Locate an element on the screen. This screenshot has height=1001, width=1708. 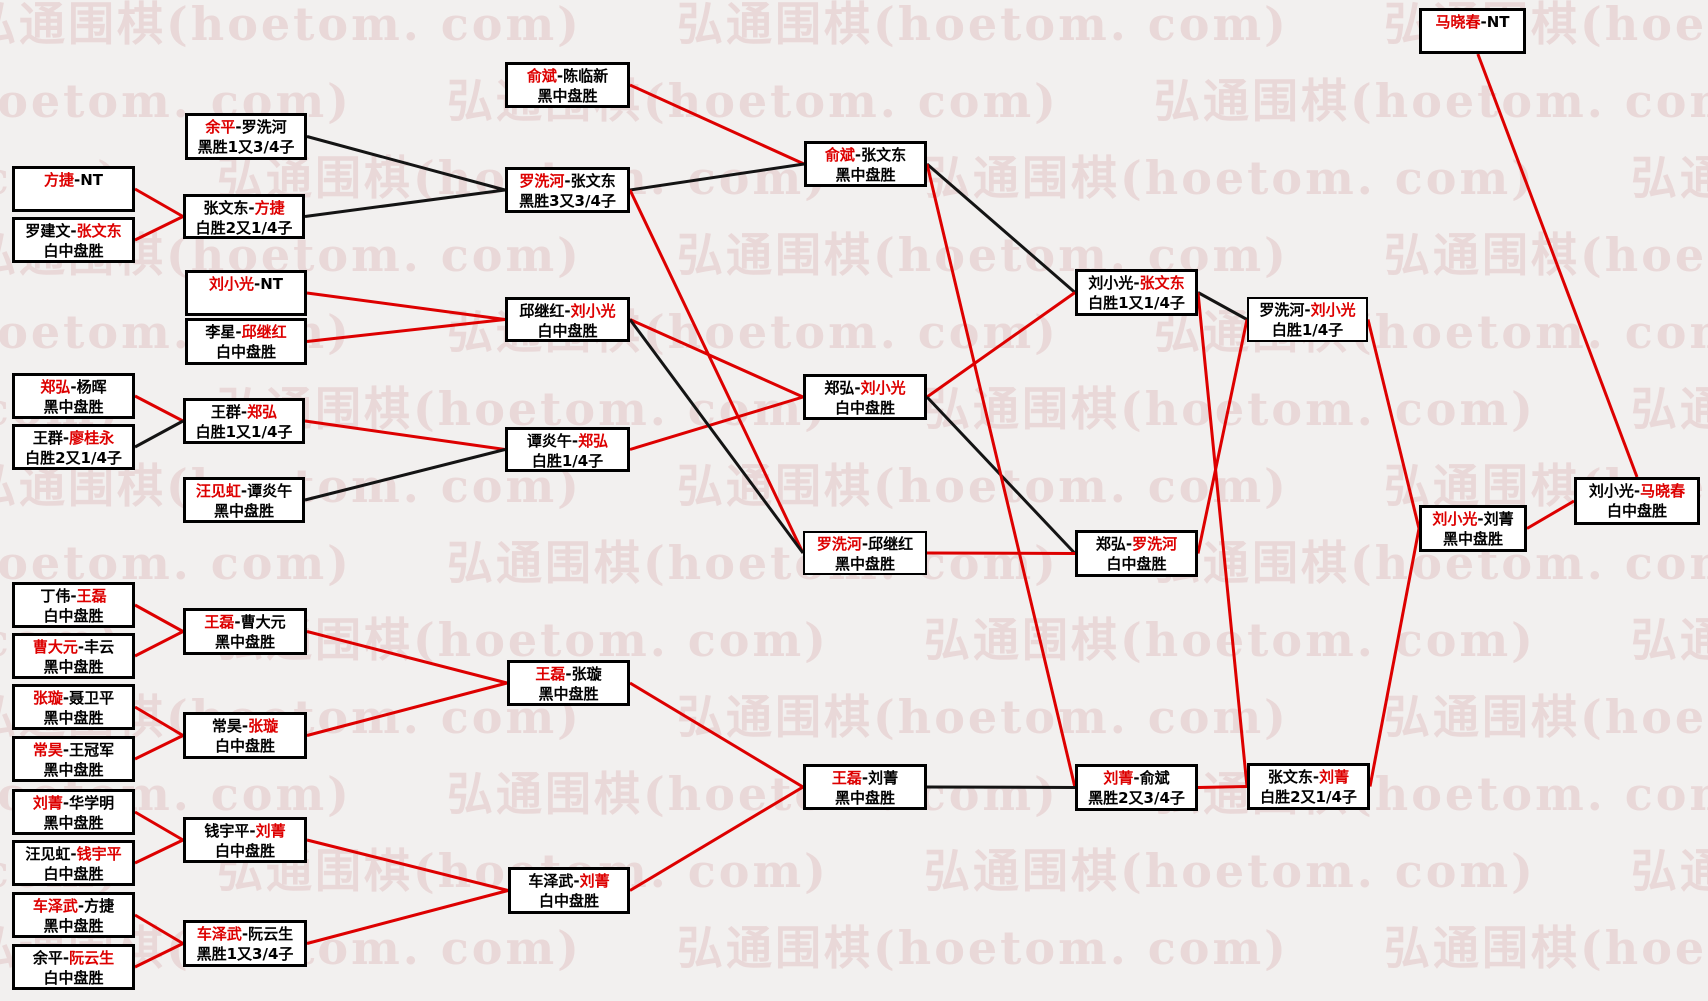
match-box-N2: 罗洗河-张文东 黑胜3又3/4子 is located at coordinates (567, 190).